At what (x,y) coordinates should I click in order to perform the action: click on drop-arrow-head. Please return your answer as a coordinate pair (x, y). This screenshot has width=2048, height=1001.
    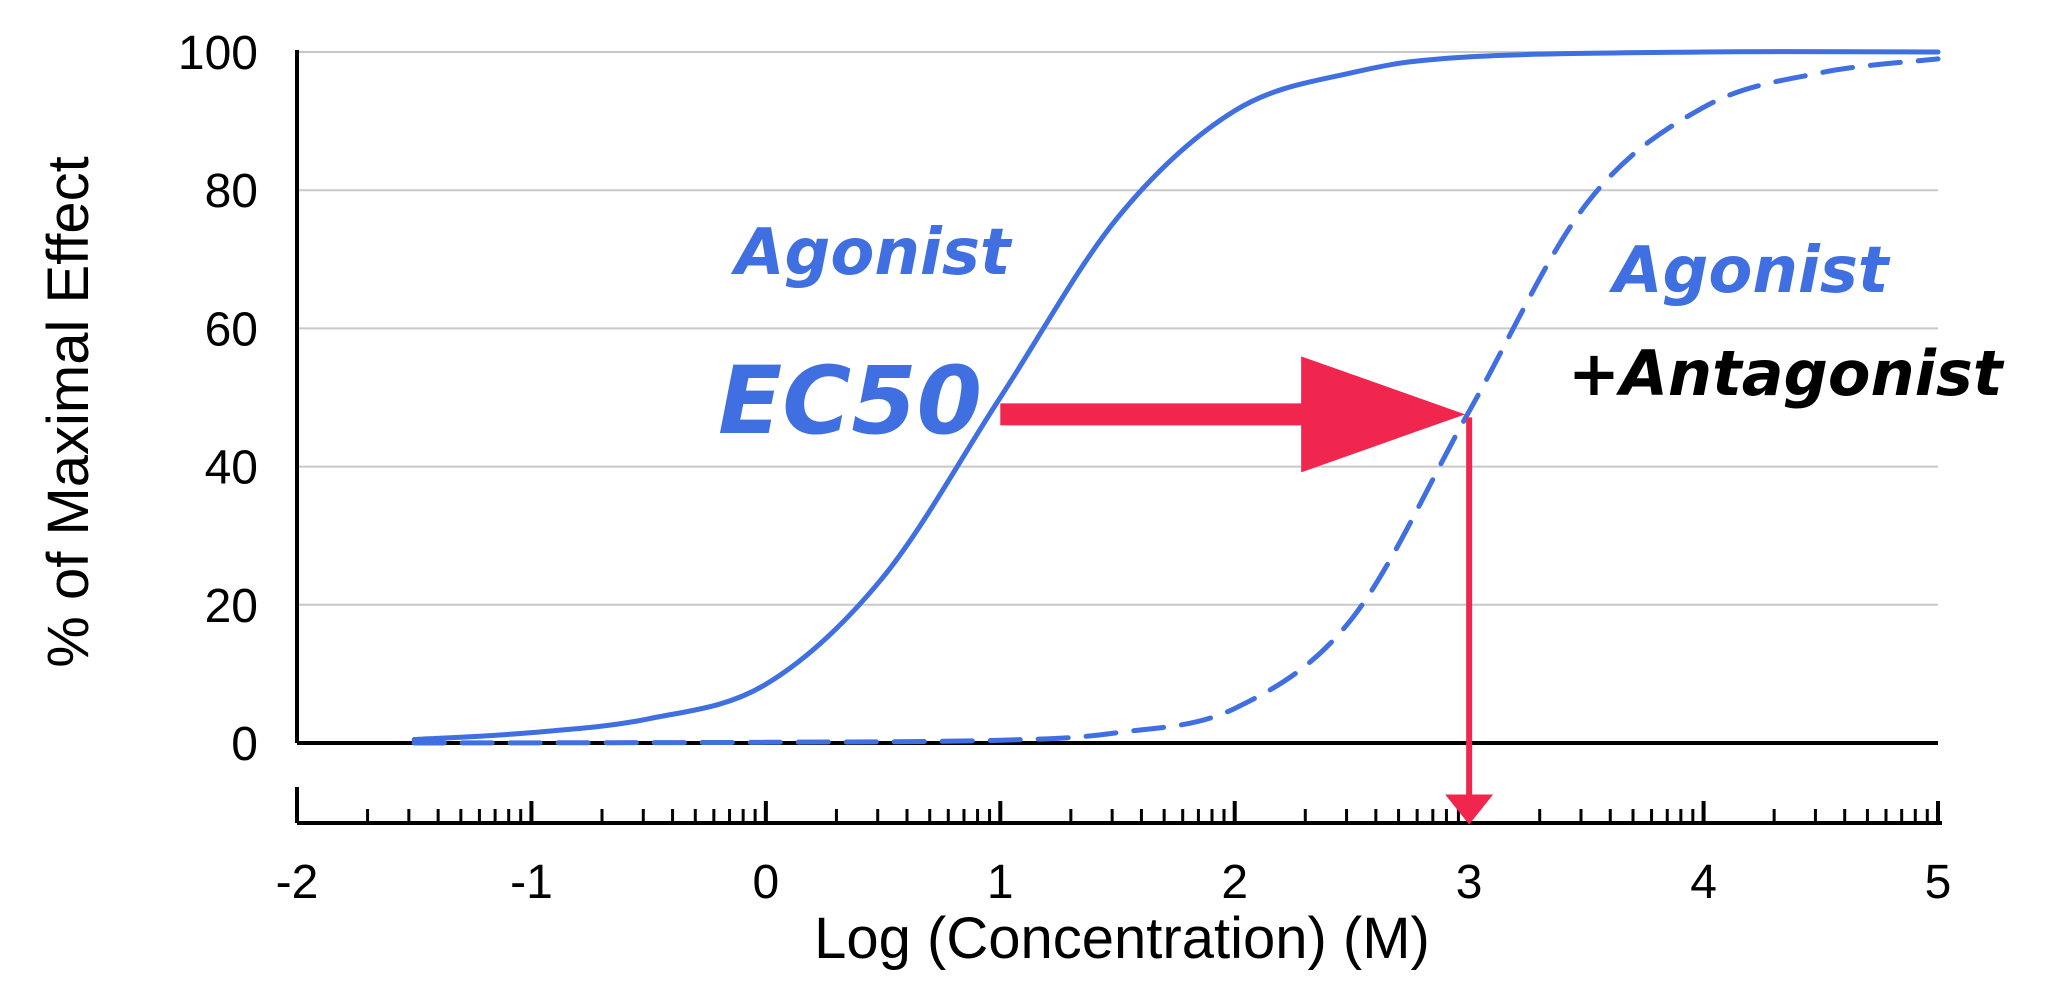
    Looking at the image, I should click on (1469, 809).